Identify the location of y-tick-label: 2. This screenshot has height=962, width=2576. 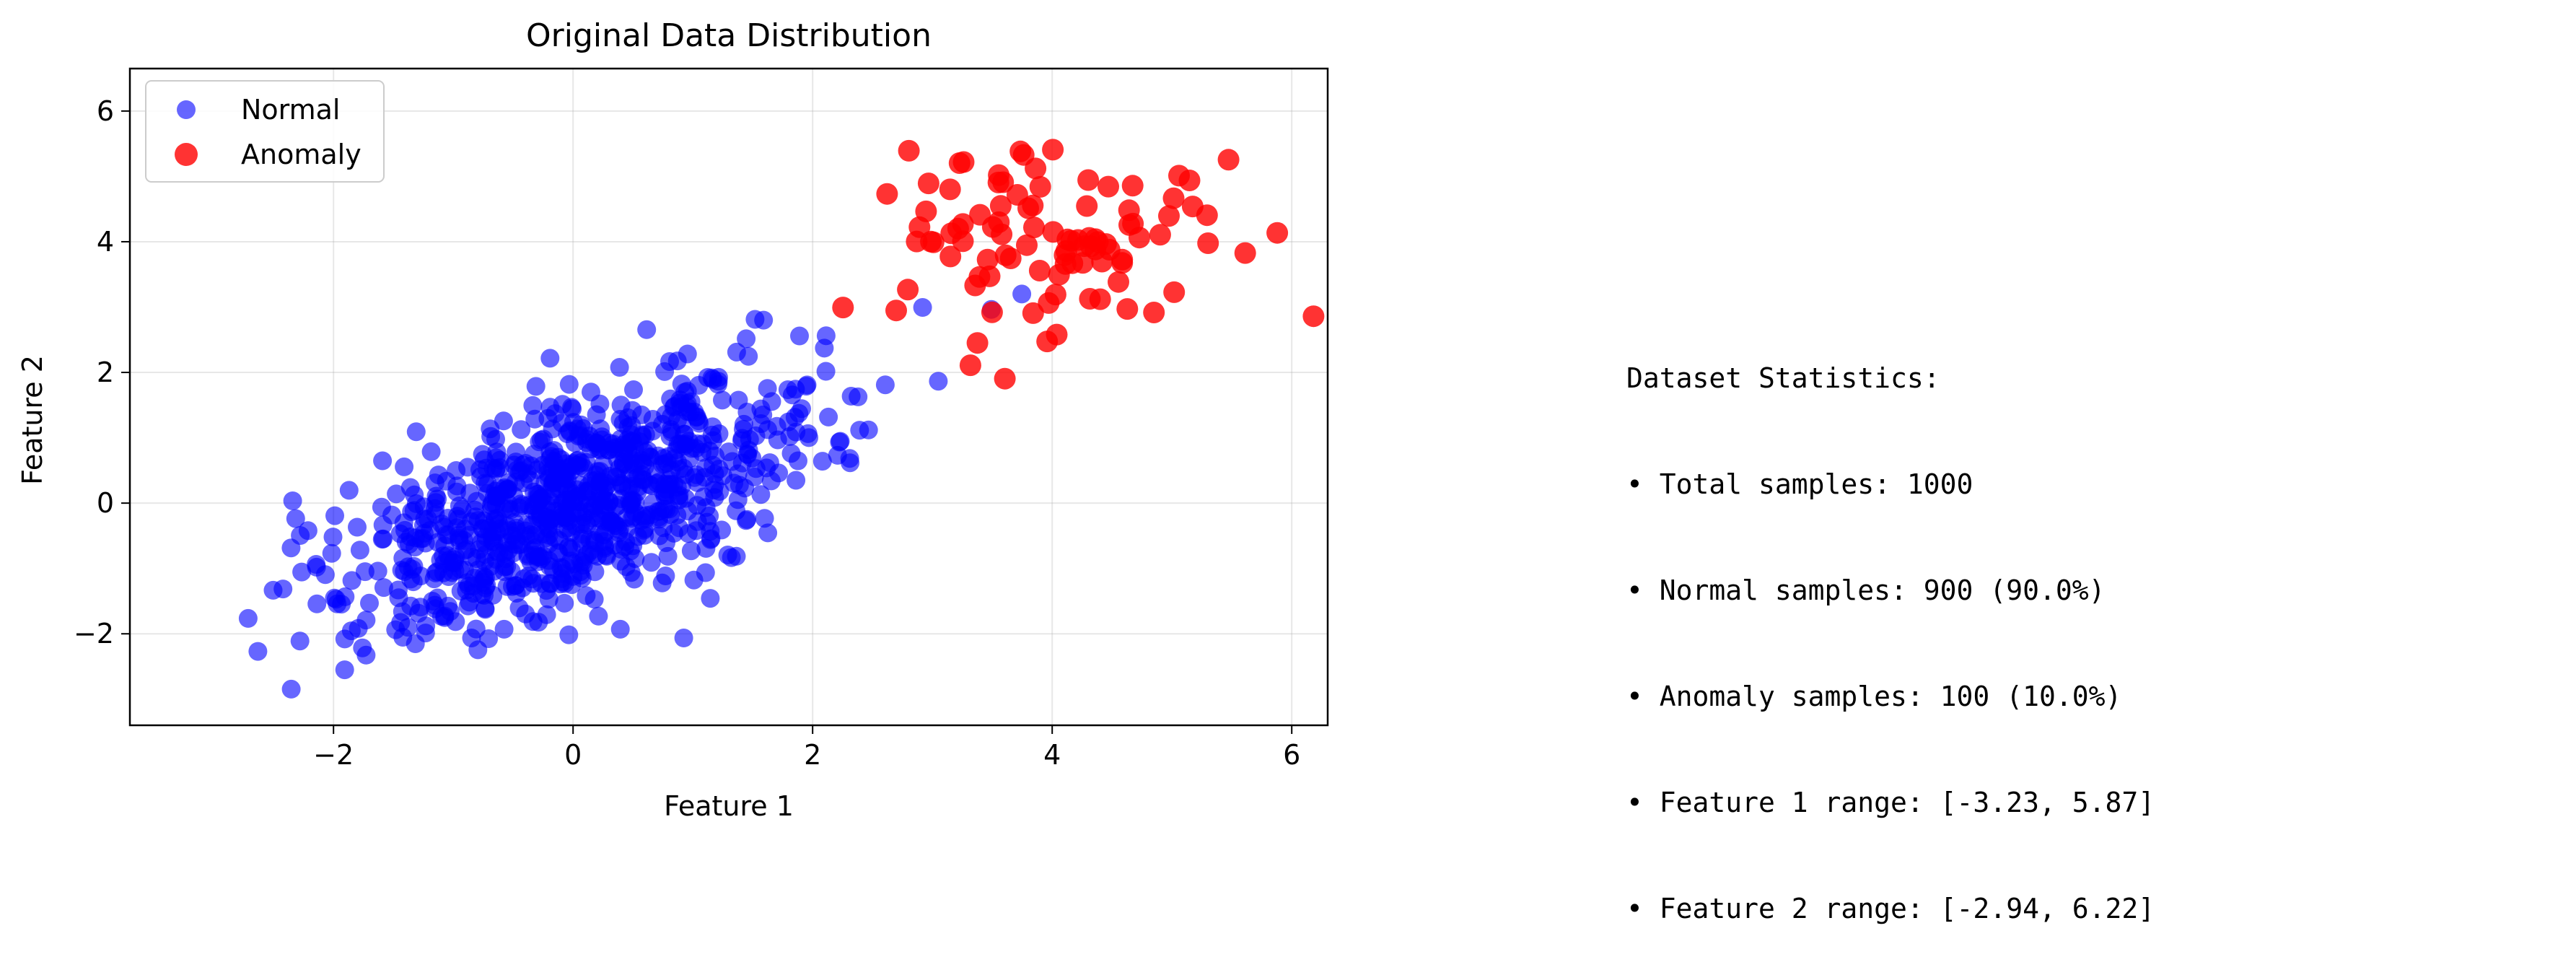
(105, 372).